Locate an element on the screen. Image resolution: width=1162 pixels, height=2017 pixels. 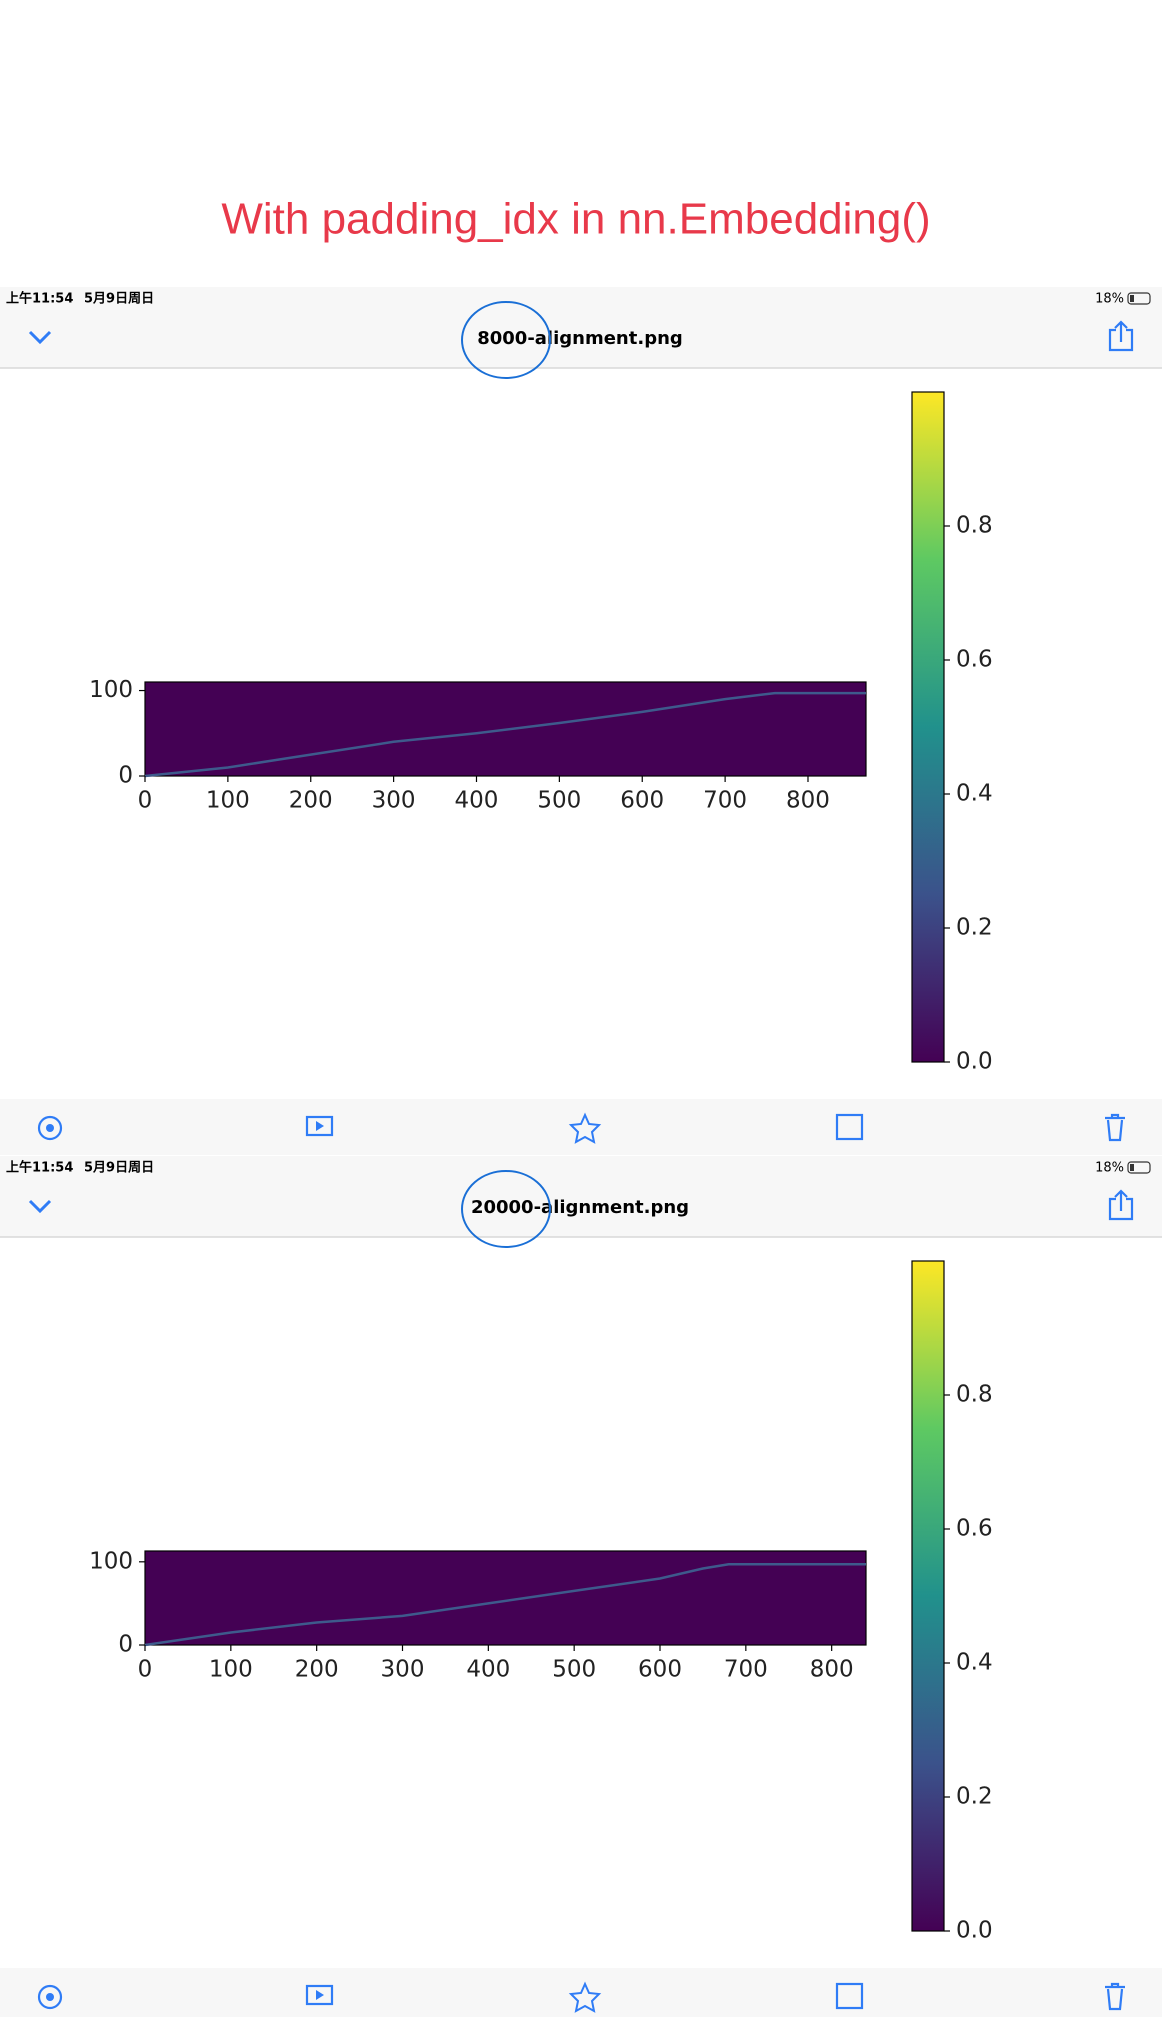
toolbar is located at coordinates (581, 1127).